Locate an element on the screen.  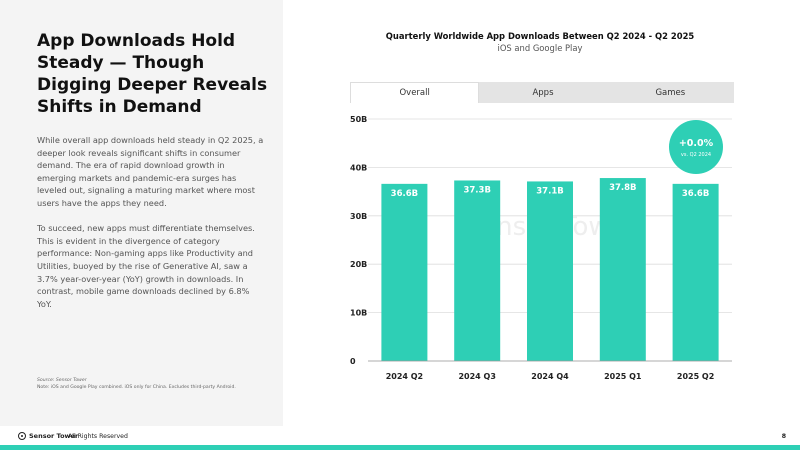
footer-logo: Sensor Tower is located at coordinates (48, 436).